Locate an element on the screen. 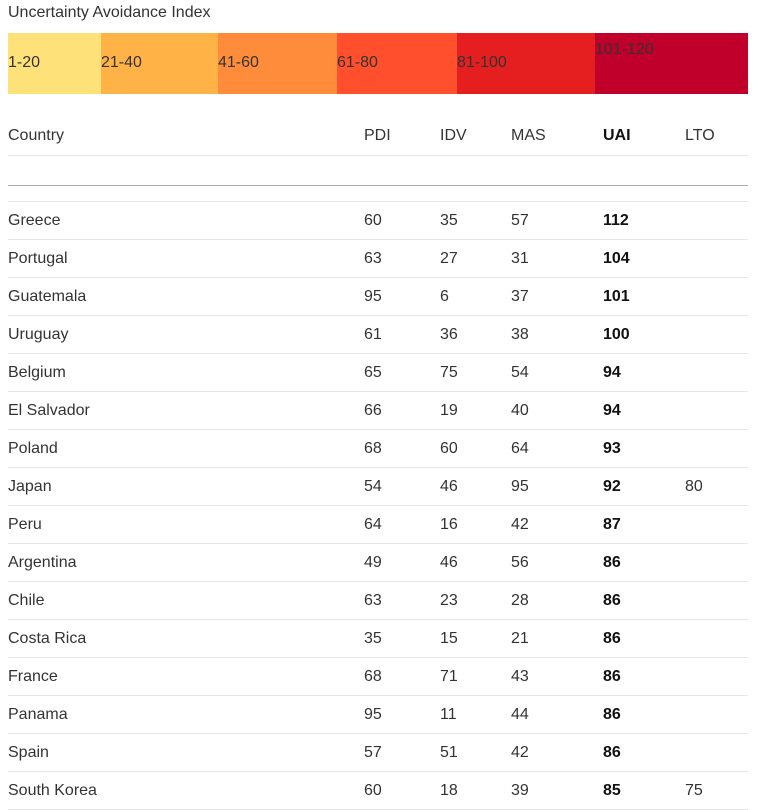 This screenshot has width=760, height=810. cell-country: Costa Rica is located at coordinates (186, 638).